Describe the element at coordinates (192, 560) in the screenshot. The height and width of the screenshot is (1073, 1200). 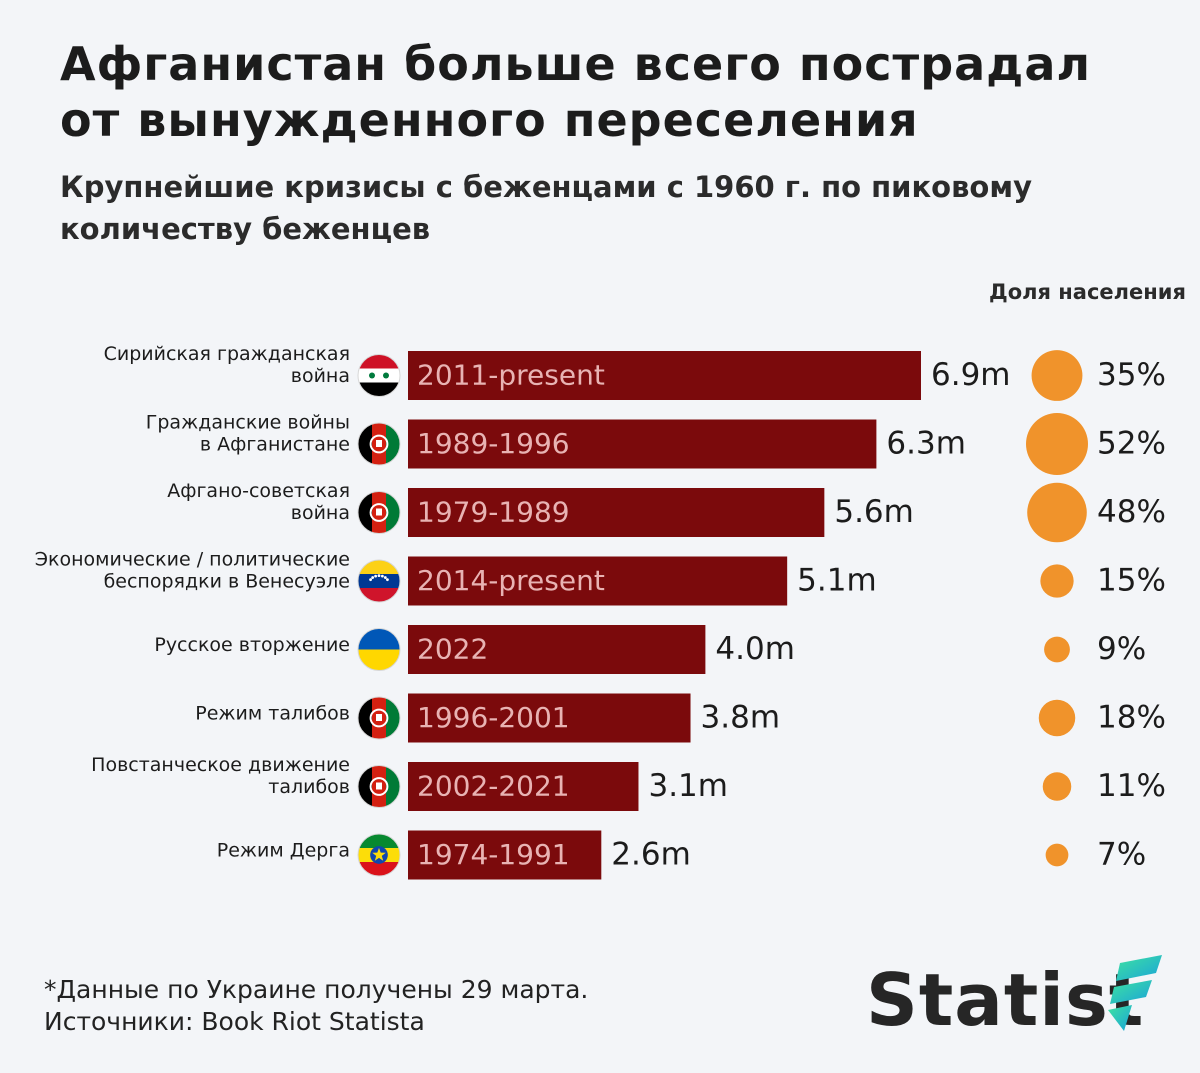
I see `category-label: Экономические / политические` at that location.